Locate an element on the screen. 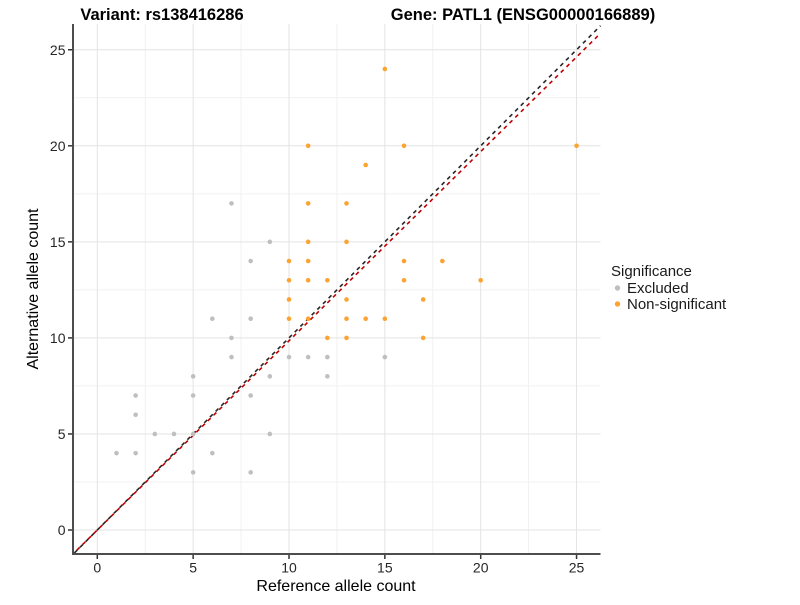 This screenshot has width=800, height=605. y-tick-label: 25 is located at coordinates (58, 50).